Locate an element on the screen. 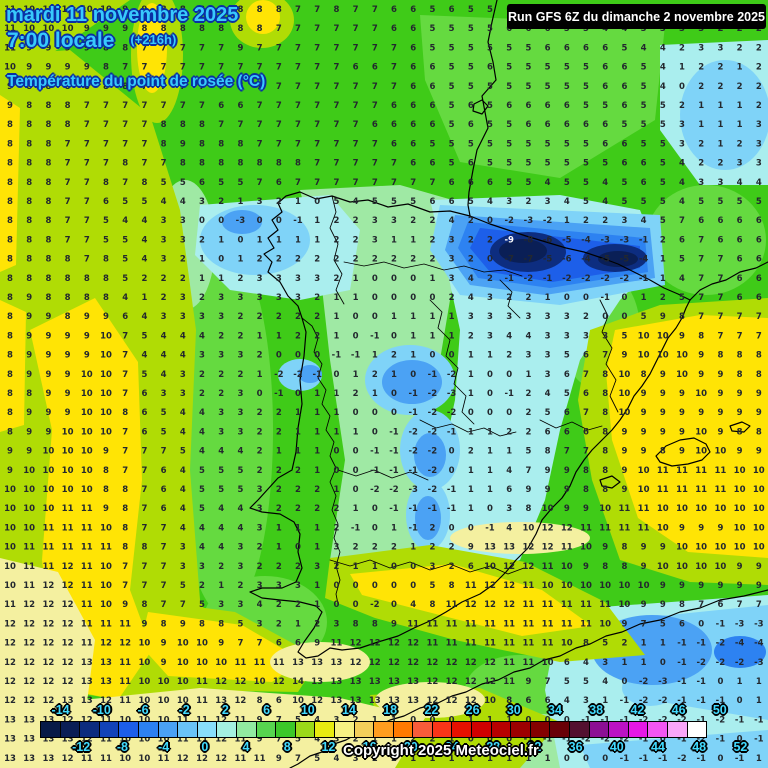  svg-text: -4 is located at coordinates (586, 240).